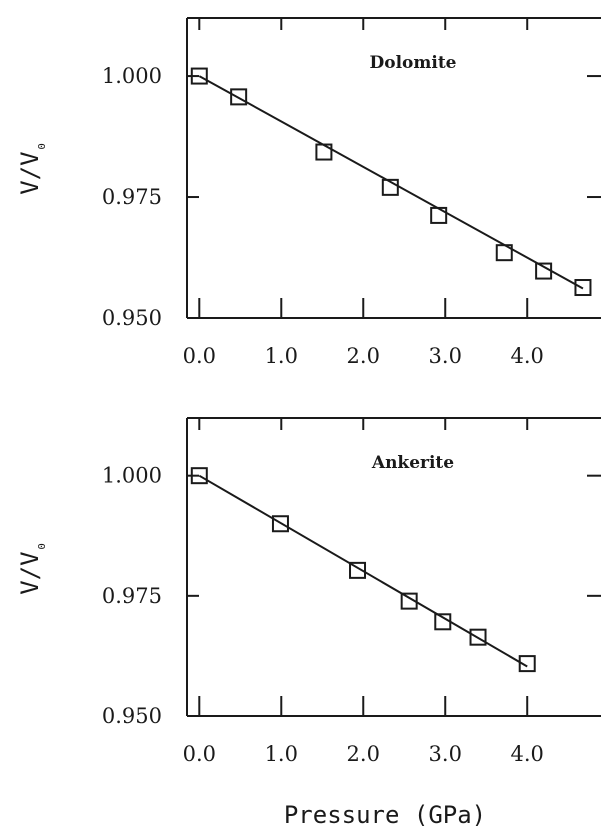 Image resolution: width=601 pixels, height=835 pixels. I want to click on panel-title: Ankerite, so click(412, 463).